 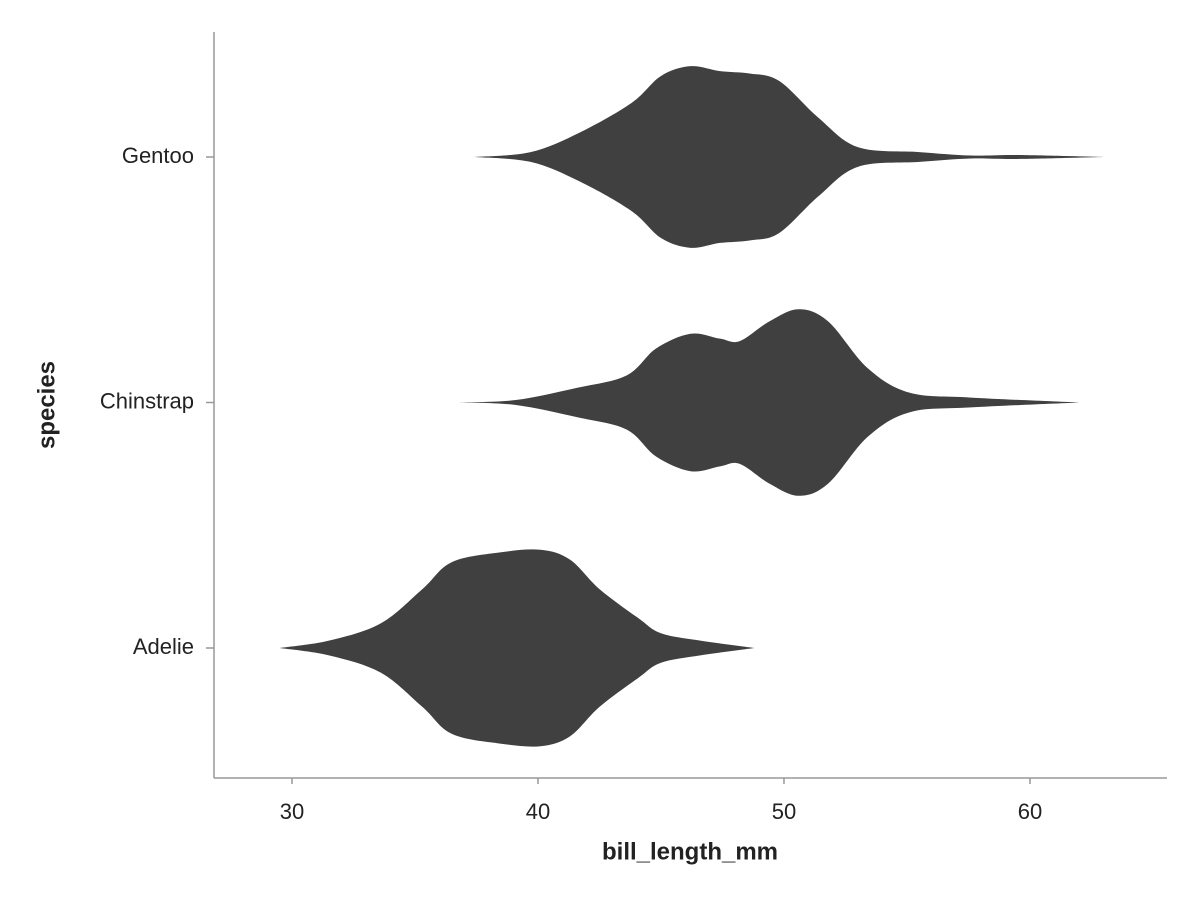 What do you see at coordinates (690, 851) in the screenshot?
I see `x-axis-title: bill_length_mm` at bounding box center [690, 851].